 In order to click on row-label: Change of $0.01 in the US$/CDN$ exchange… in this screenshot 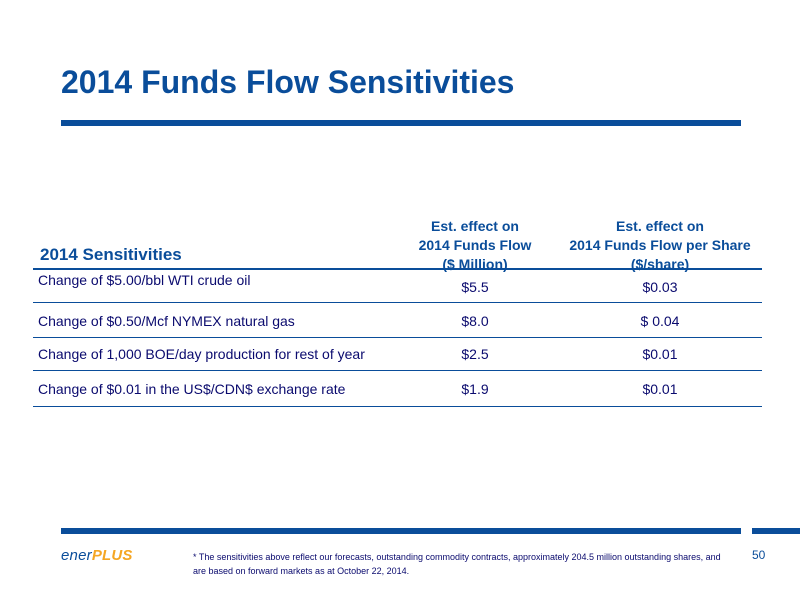, I will do `click(192, 389)`.